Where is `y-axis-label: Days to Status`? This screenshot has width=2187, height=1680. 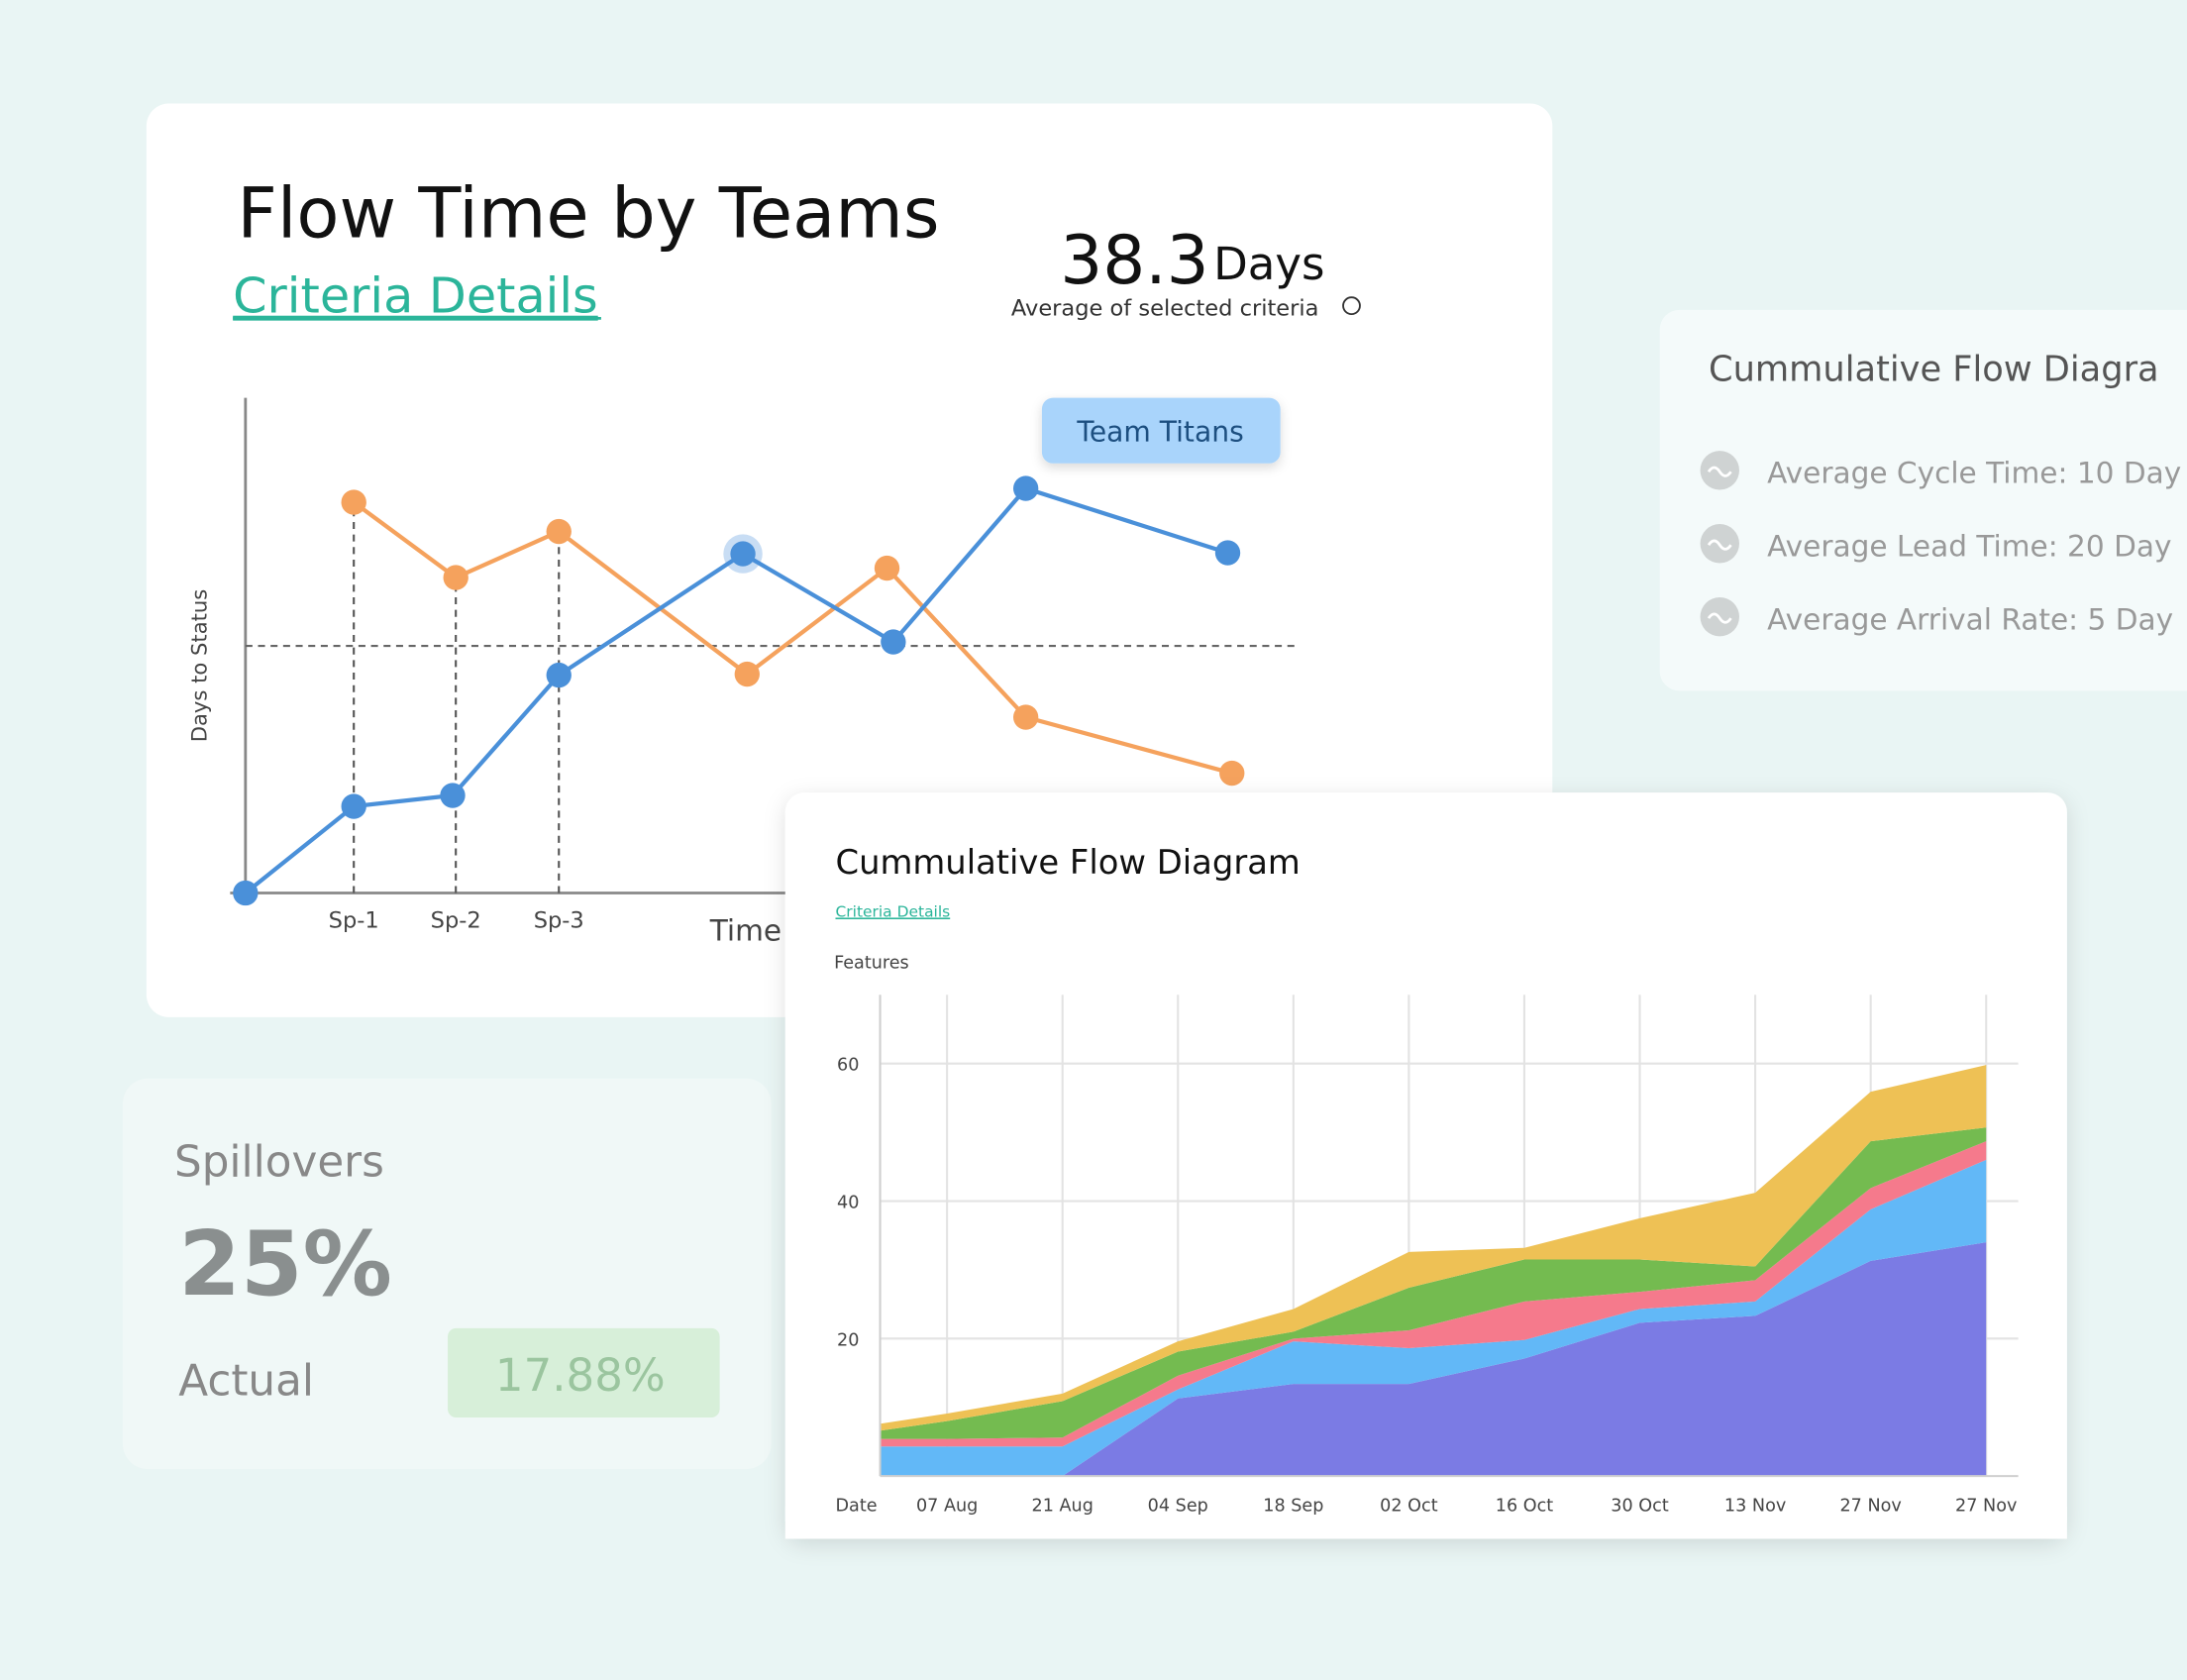
y-axis-label: Days to Status is located at coordinates (198, 666).